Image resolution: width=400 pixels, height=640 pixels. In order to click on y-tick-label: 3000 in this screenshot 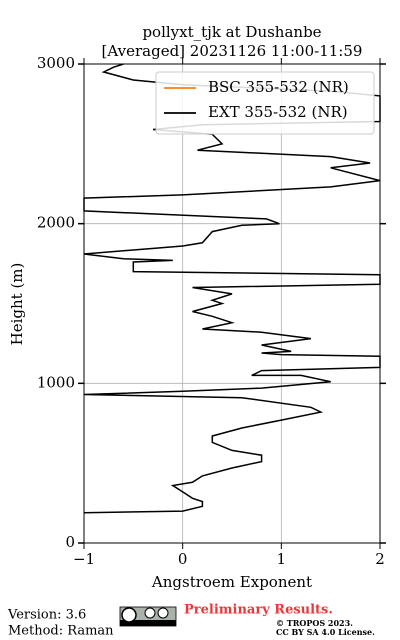, I will do `click(56, 63)`.